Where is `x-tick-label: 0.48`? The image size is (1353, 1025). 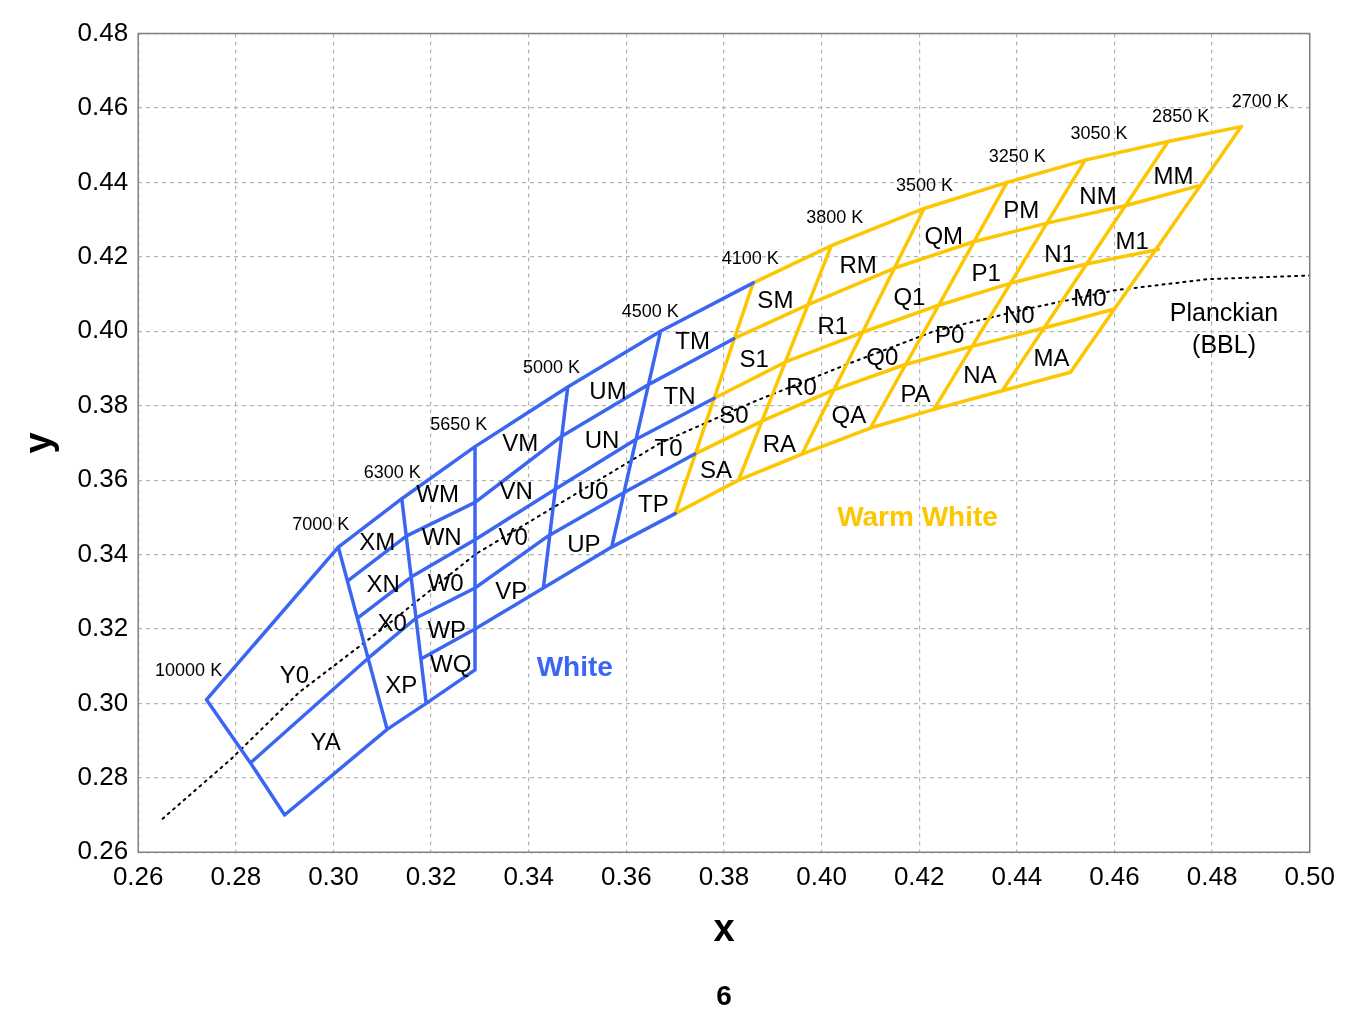
x-tick-label: 0.48 is located at coordinates (1212, 875).